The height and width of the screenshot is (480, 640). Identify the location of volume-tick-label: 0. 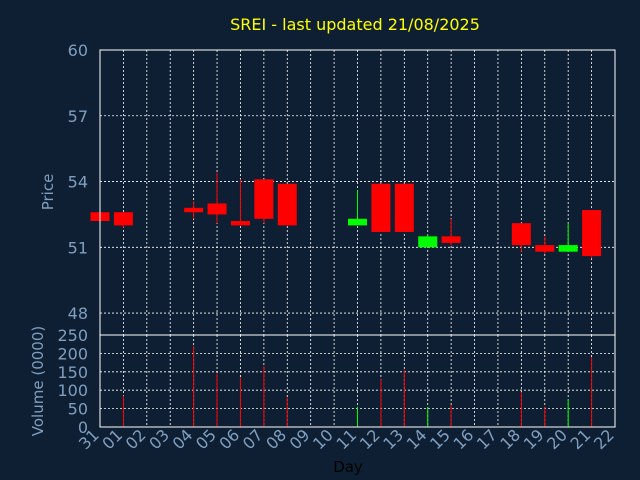
(83, 427).